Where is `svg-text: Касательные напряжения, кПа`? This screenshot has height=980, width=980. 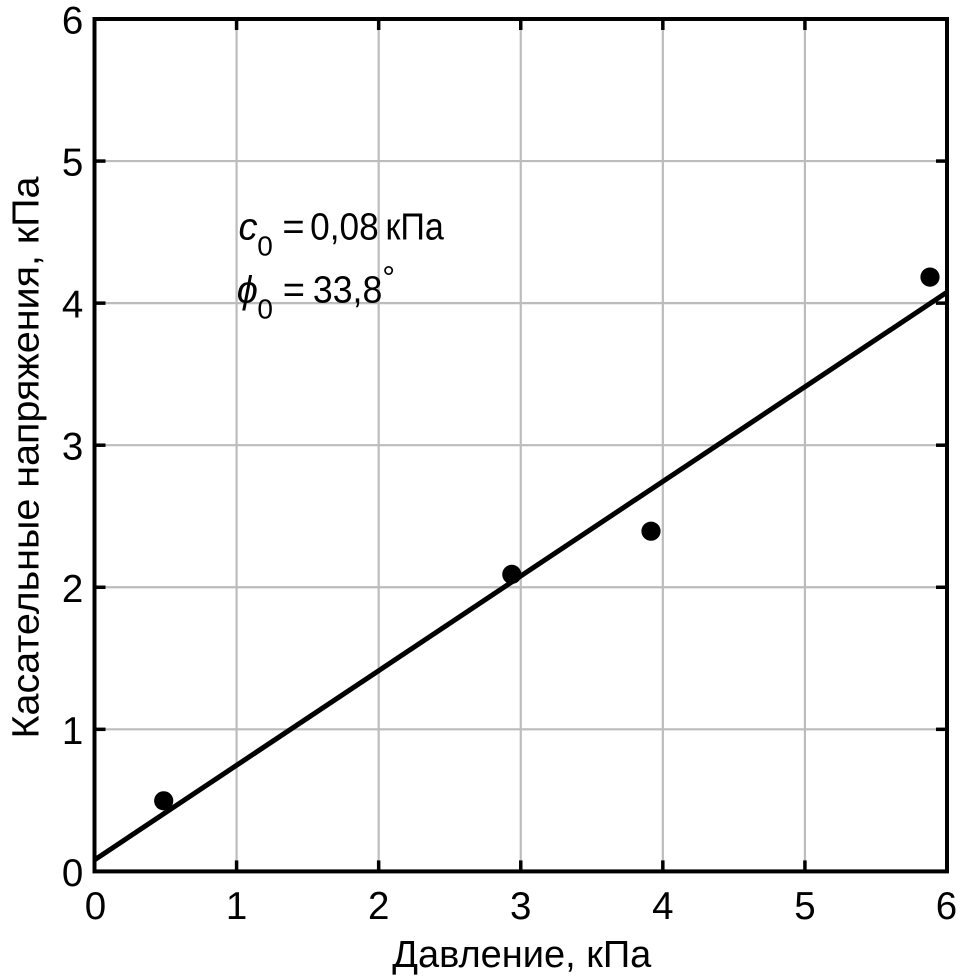 svg-text: Касательные напряжения, кПа is located at coordinates (27, 457).